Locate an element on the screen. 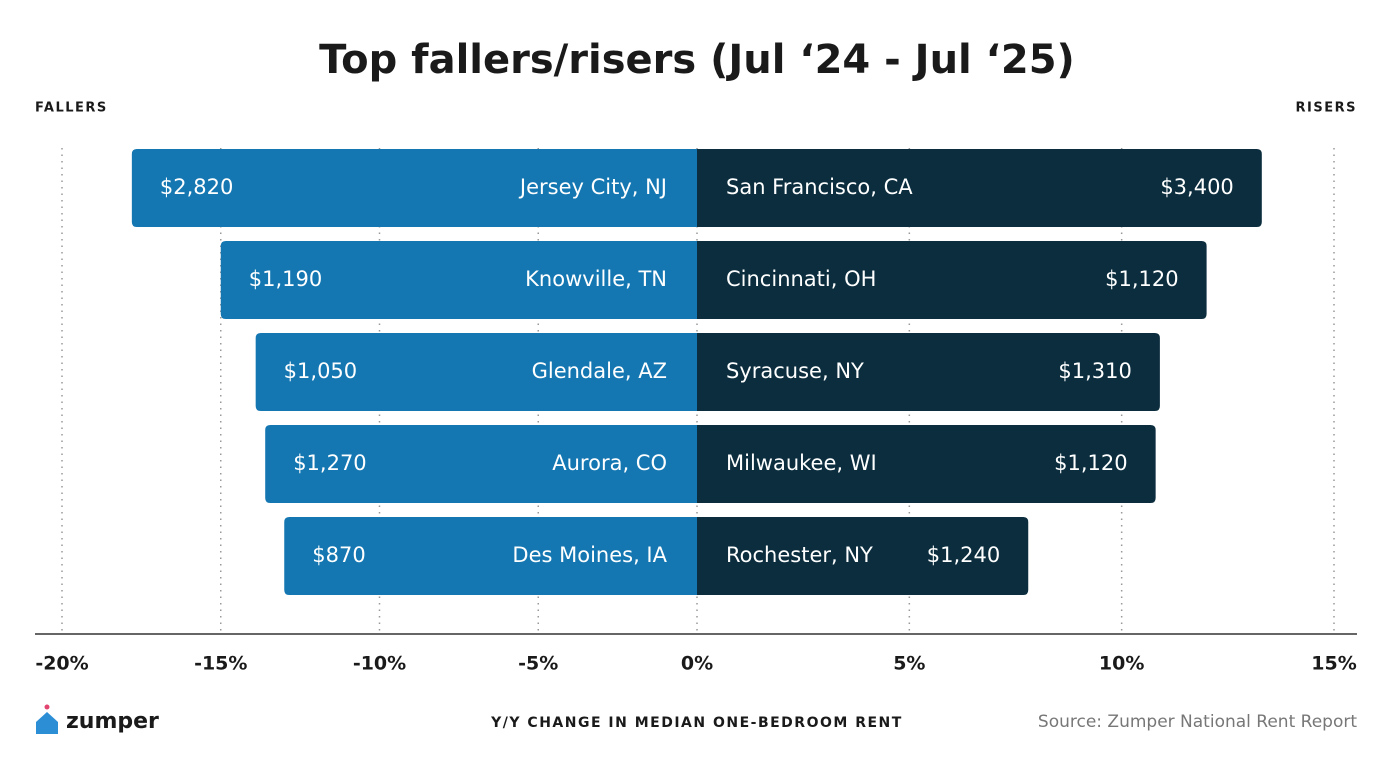 Image resolution: width=1392 pixels, height=770 pixels. city-label: Cincinnati, OH is located at coordinates (801, 279).